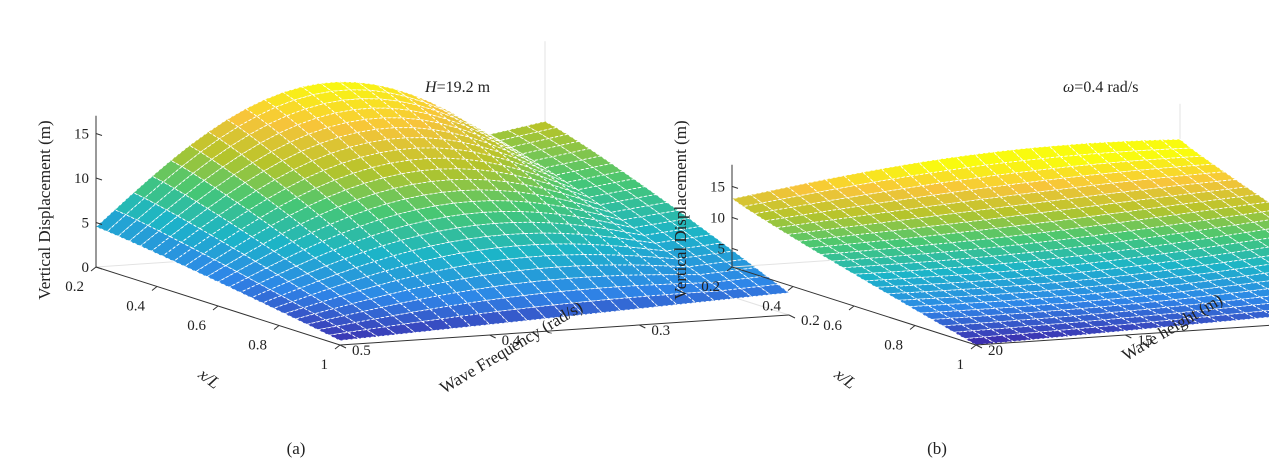  Describe the element at coordinates (717, 187) in the screenshot. I see `z-tick-label: 15` at that location.